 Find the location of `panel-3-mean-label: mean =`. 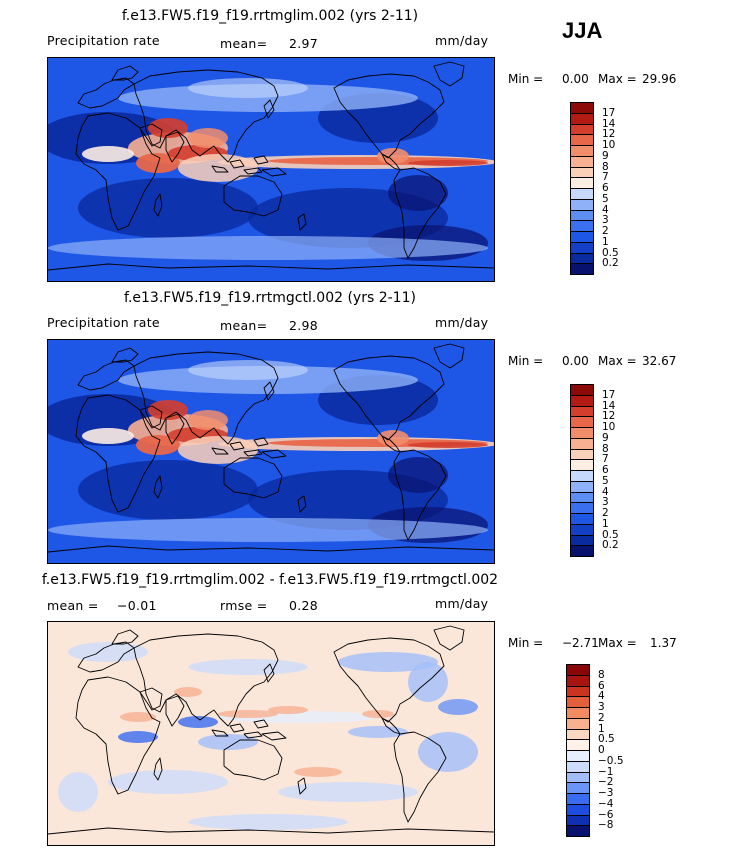

panel-3-mean-label: mean = is located at coordinates (73, 605).